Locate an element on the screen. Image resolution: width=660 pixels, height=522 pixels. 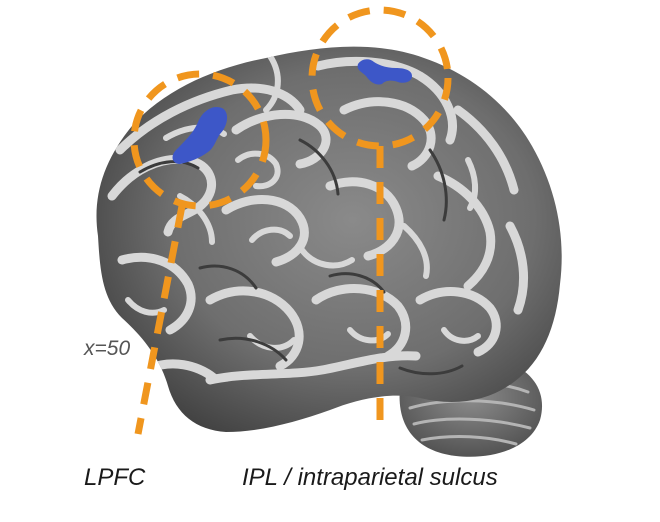
activation-lpfc is located at coordinates (200, 135).